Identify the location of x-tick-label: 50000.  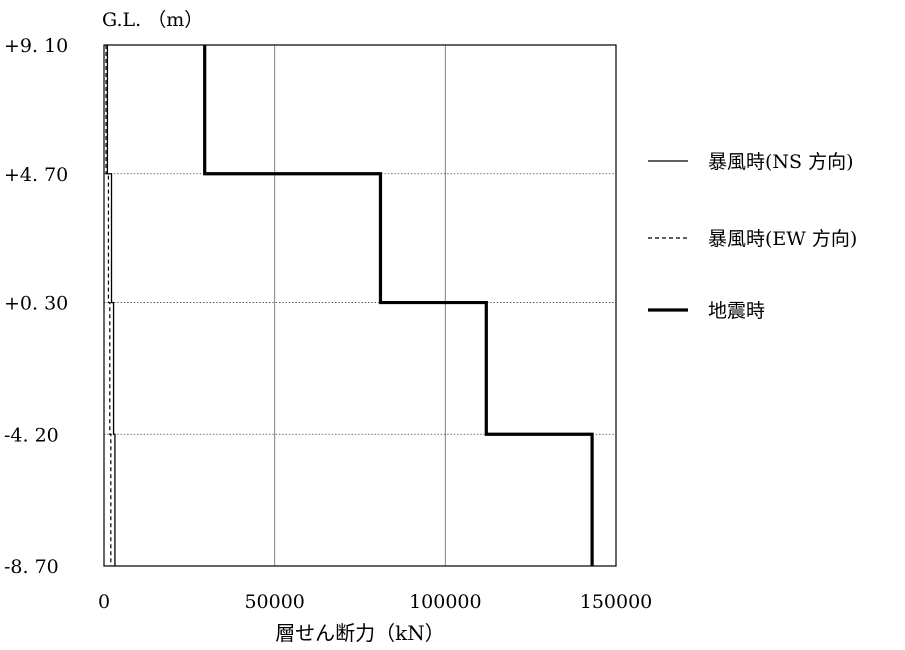
(274, 602).